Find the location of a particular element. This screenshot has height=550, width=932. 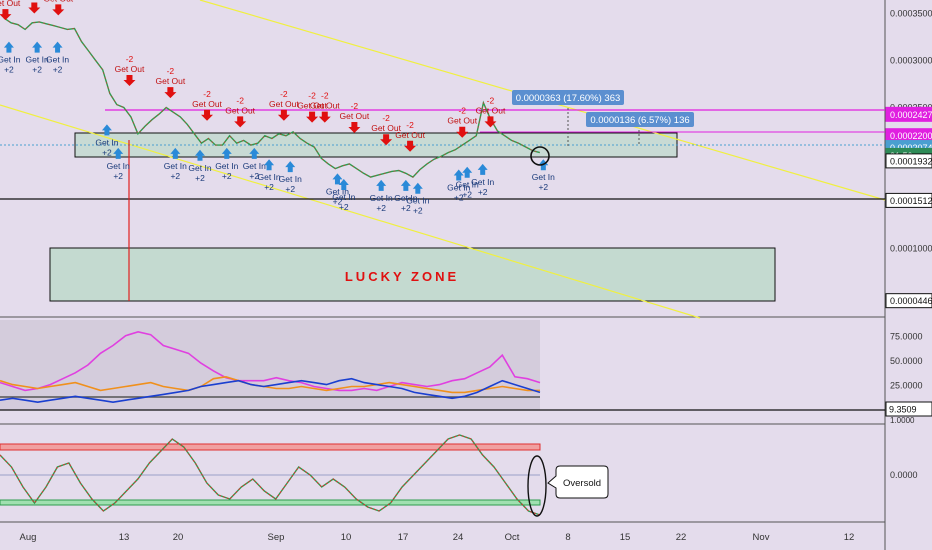

osc-extra-label: 1.0000 is located at coordinates (902, 420).